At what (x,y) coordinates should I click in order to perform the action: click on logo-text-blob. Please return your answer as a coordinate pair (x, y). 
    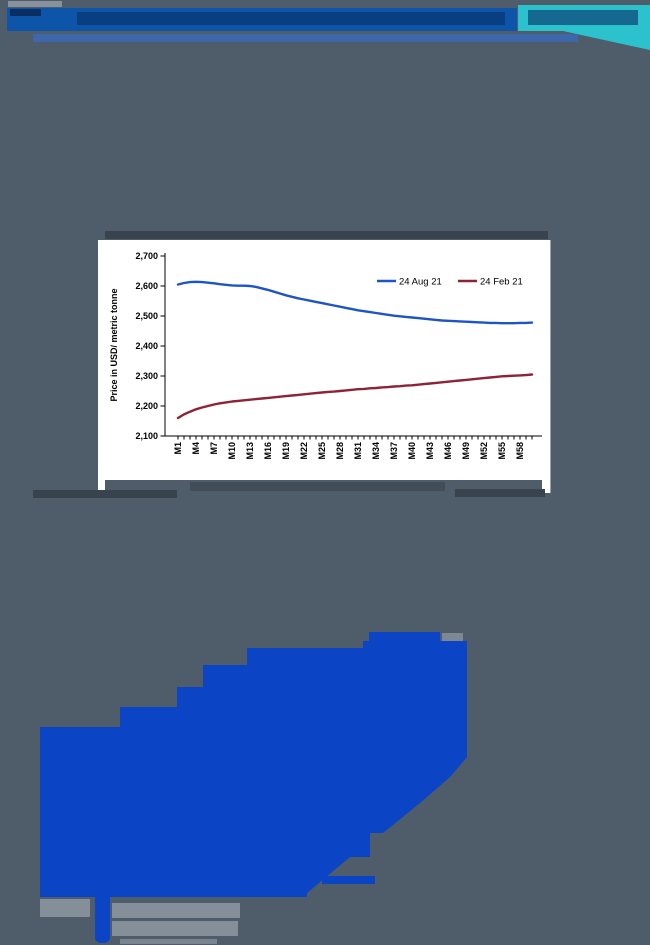
    Looking at the image, I should click on (25, 12).